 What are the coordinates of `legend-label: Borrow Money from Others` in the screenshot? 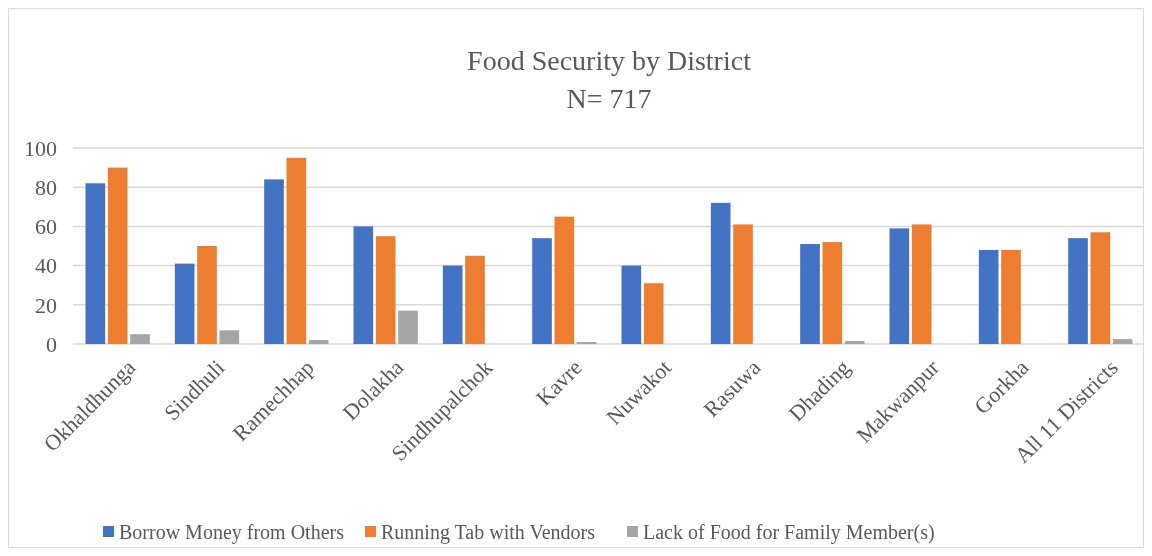 It's located at (232, 532).